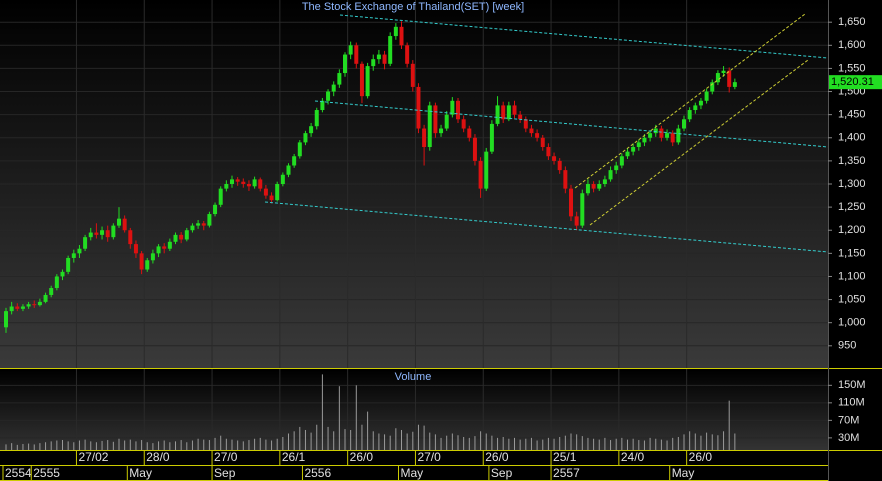 Image resolution: width=882 pixels, height=481 pixels. What do you see at coordinates (158, 457) in the screenshot?
I see `x-tick-label: 28/0` at bounding box center [158, 457].